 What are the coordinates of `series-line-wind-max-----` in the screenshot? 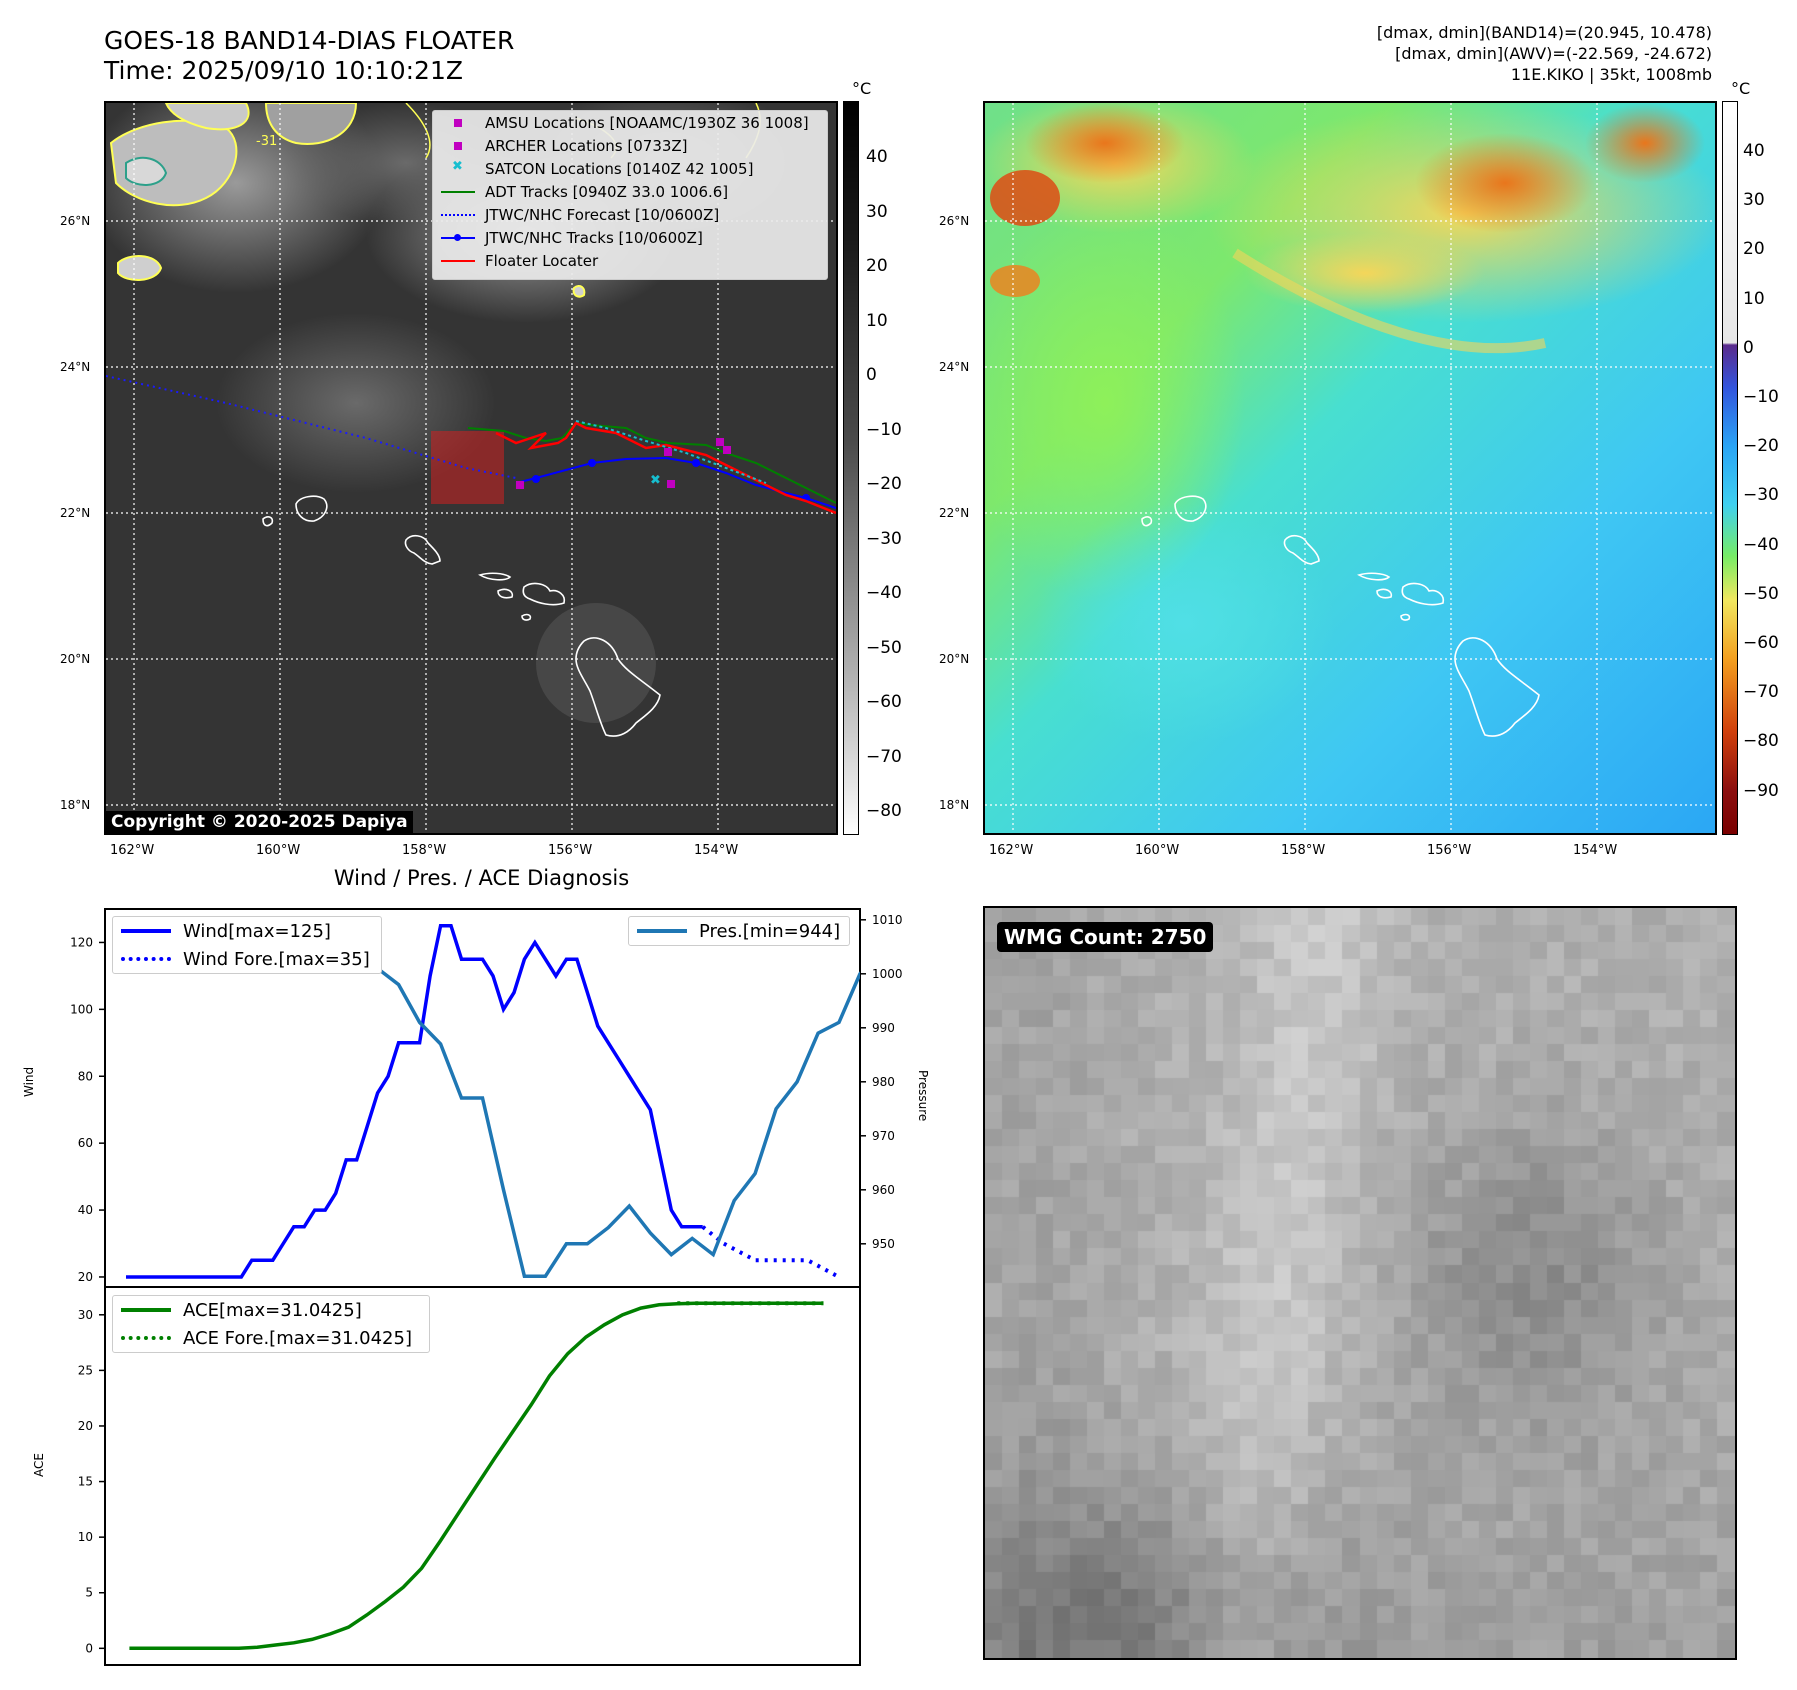 It's located at (414, 1101).